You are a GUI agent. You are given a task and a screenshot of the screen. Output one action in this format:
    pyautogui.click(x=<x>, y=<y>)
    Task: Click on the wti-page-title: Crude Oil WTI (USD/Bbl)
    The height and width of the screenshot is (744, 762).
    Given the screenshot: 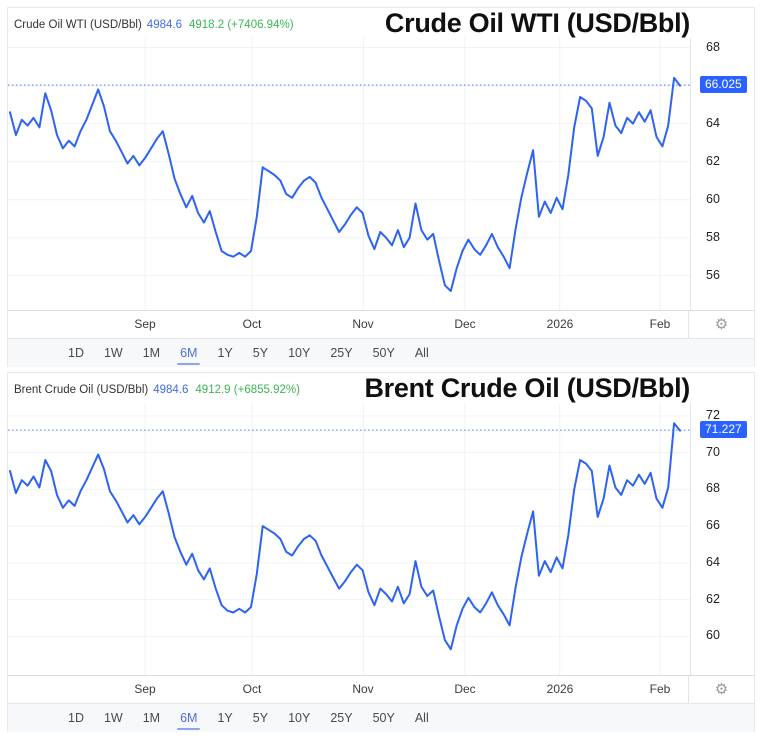 What is the action you would take?
    pyautogui.click(x=537, y=23)
    